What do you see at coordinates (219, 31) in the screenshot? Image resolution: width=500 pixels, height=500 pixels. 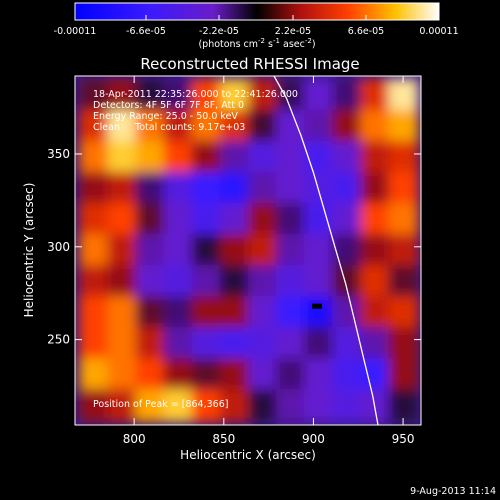 I see `colorbar-tick-label: -2.2e-05` at bounding box center [219, 31].